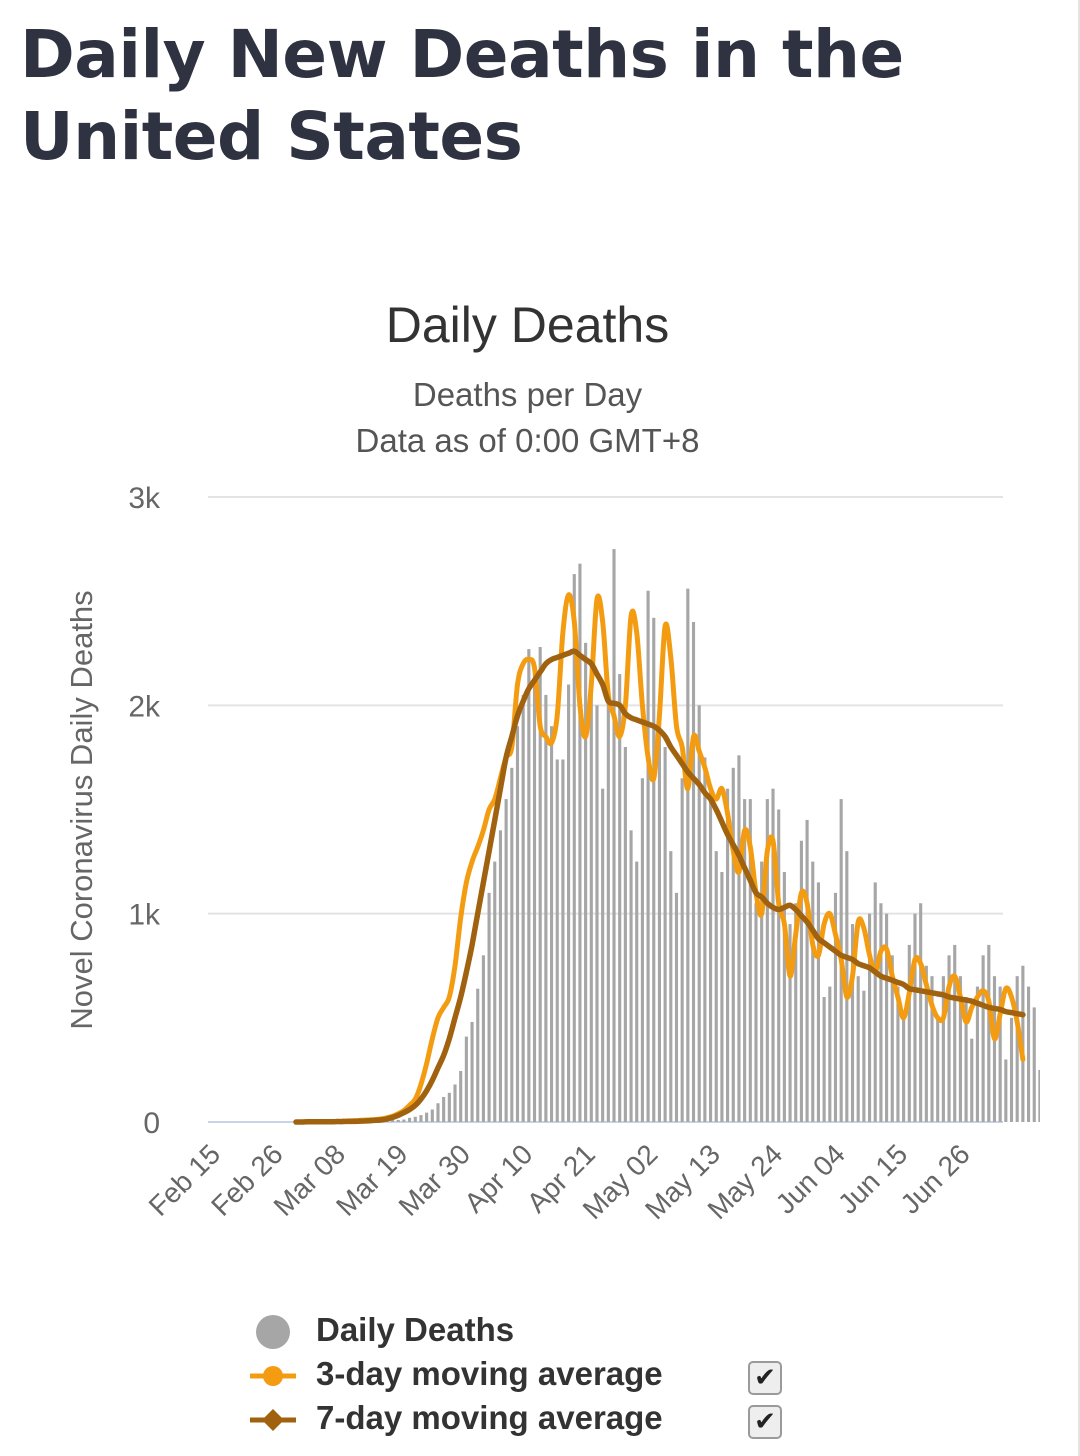 This screenshot has height=1456, width=1080. What do you see at coordinates (530, 1331) in the screenshot?
I see `legend-item-daily-deaths: Daily Deaths` at bounding box center [530, 1331].